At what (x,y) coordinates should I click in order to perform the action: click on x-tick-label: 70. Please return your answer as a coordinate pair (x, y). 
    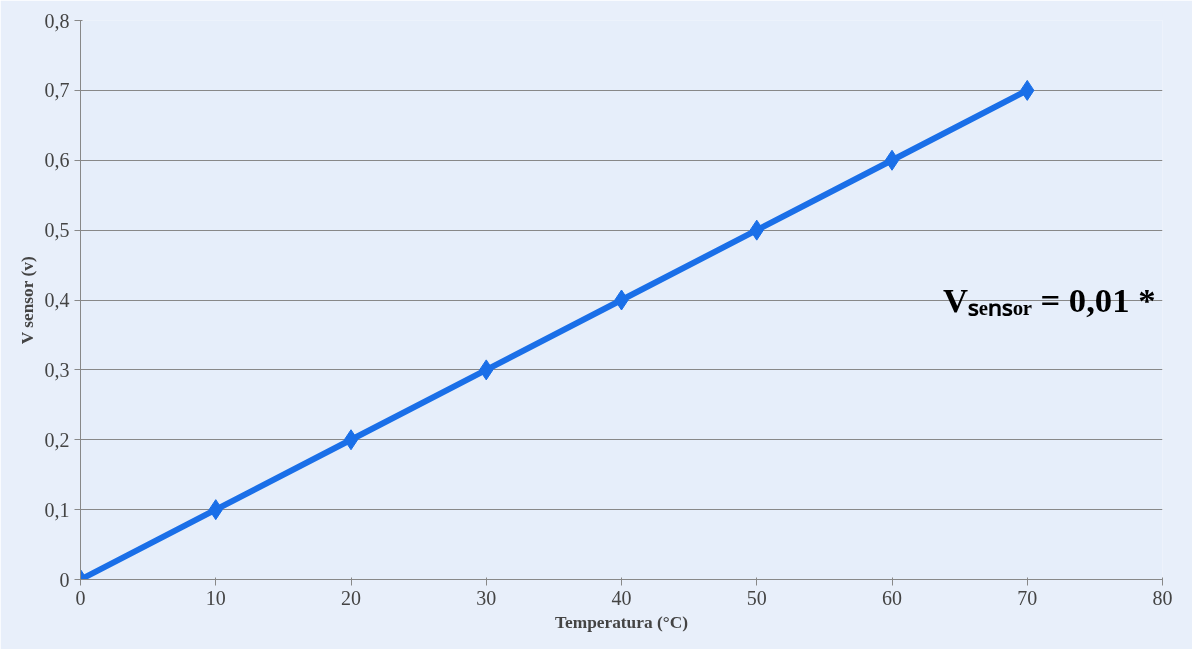
    Looking at the image, I should click on (1027, 597).